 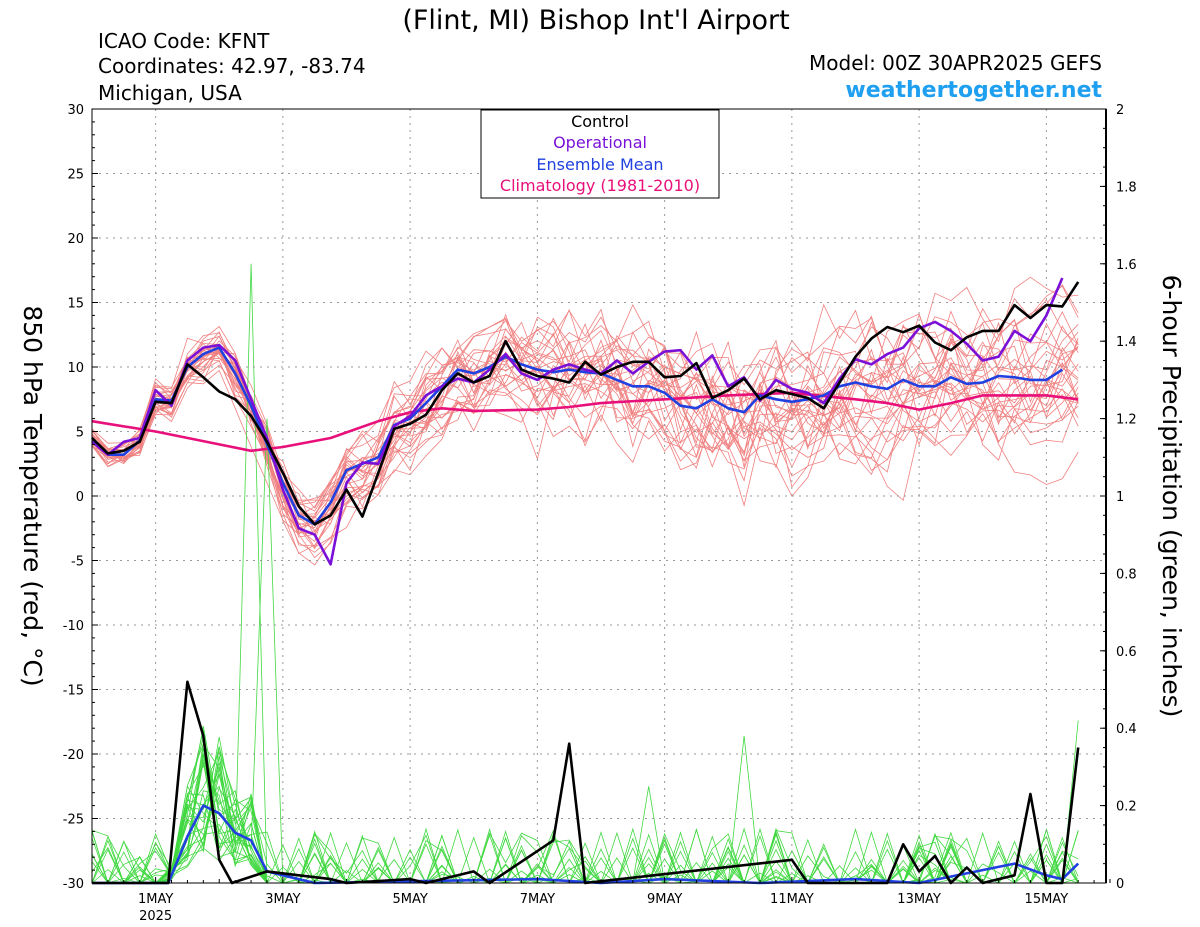 I want to click on y2-tick-label: 2, so click(x=1120, y=110).